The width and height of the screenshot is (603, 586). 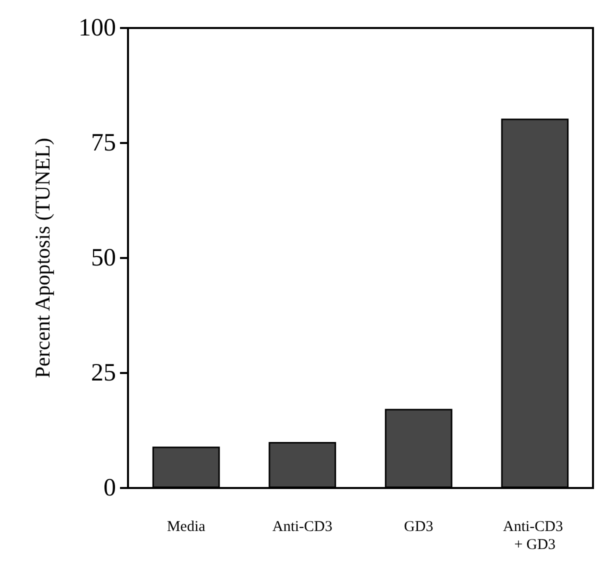 What do you see at coordinates (103, 373) in the screenshot?
I see `y-tick-label: 25` at bounding box center [103, 373].